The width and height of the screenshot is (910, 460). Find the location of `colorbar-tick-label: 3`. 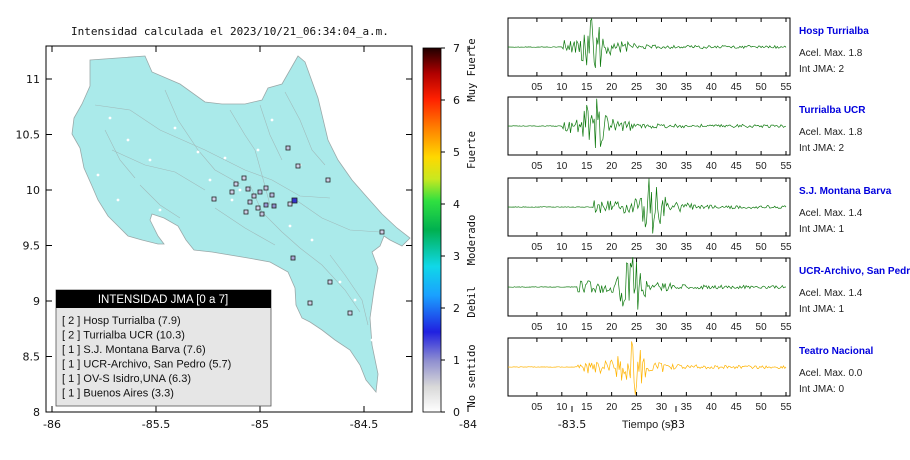

colorbar-tick-label: 3 is located at coordinates (456, 256).